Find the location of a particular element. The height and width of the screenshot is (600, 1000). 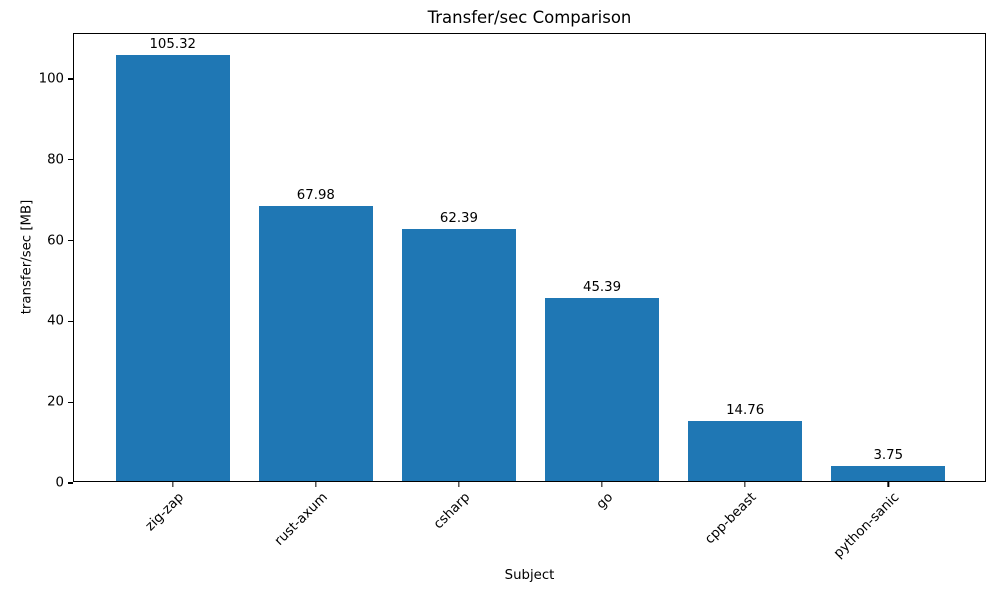

y-tick-label: 40 is located at coordinates (55, 321).